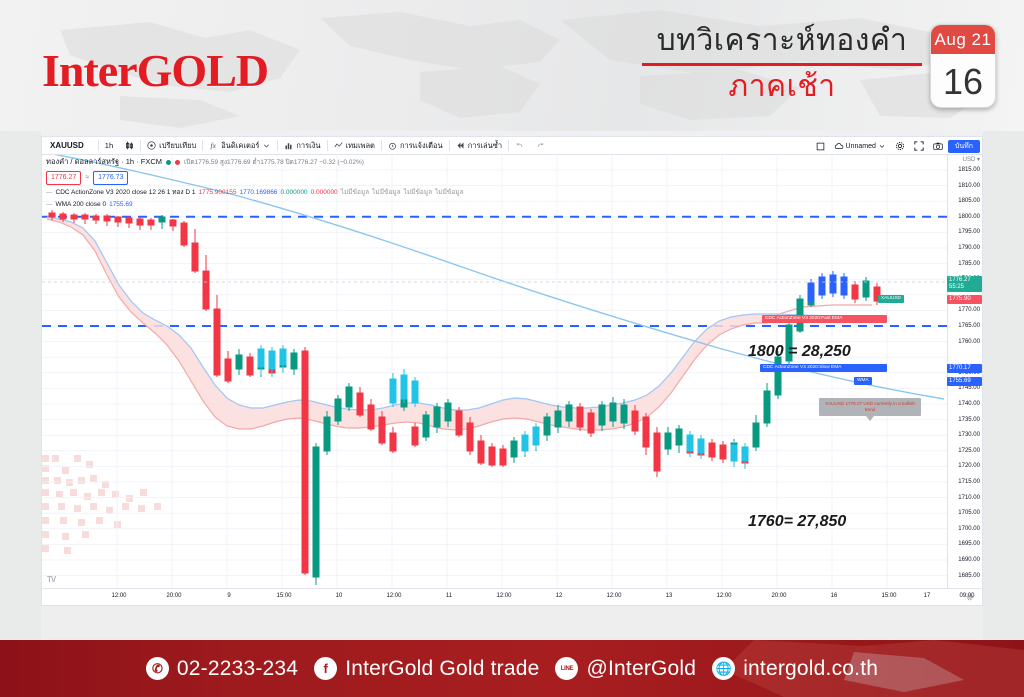  What do you see at coordinates (964, 368) in the screenshot?
I see `price-scale-badge-slow: 1770.17` at bounding box center [964, 368].